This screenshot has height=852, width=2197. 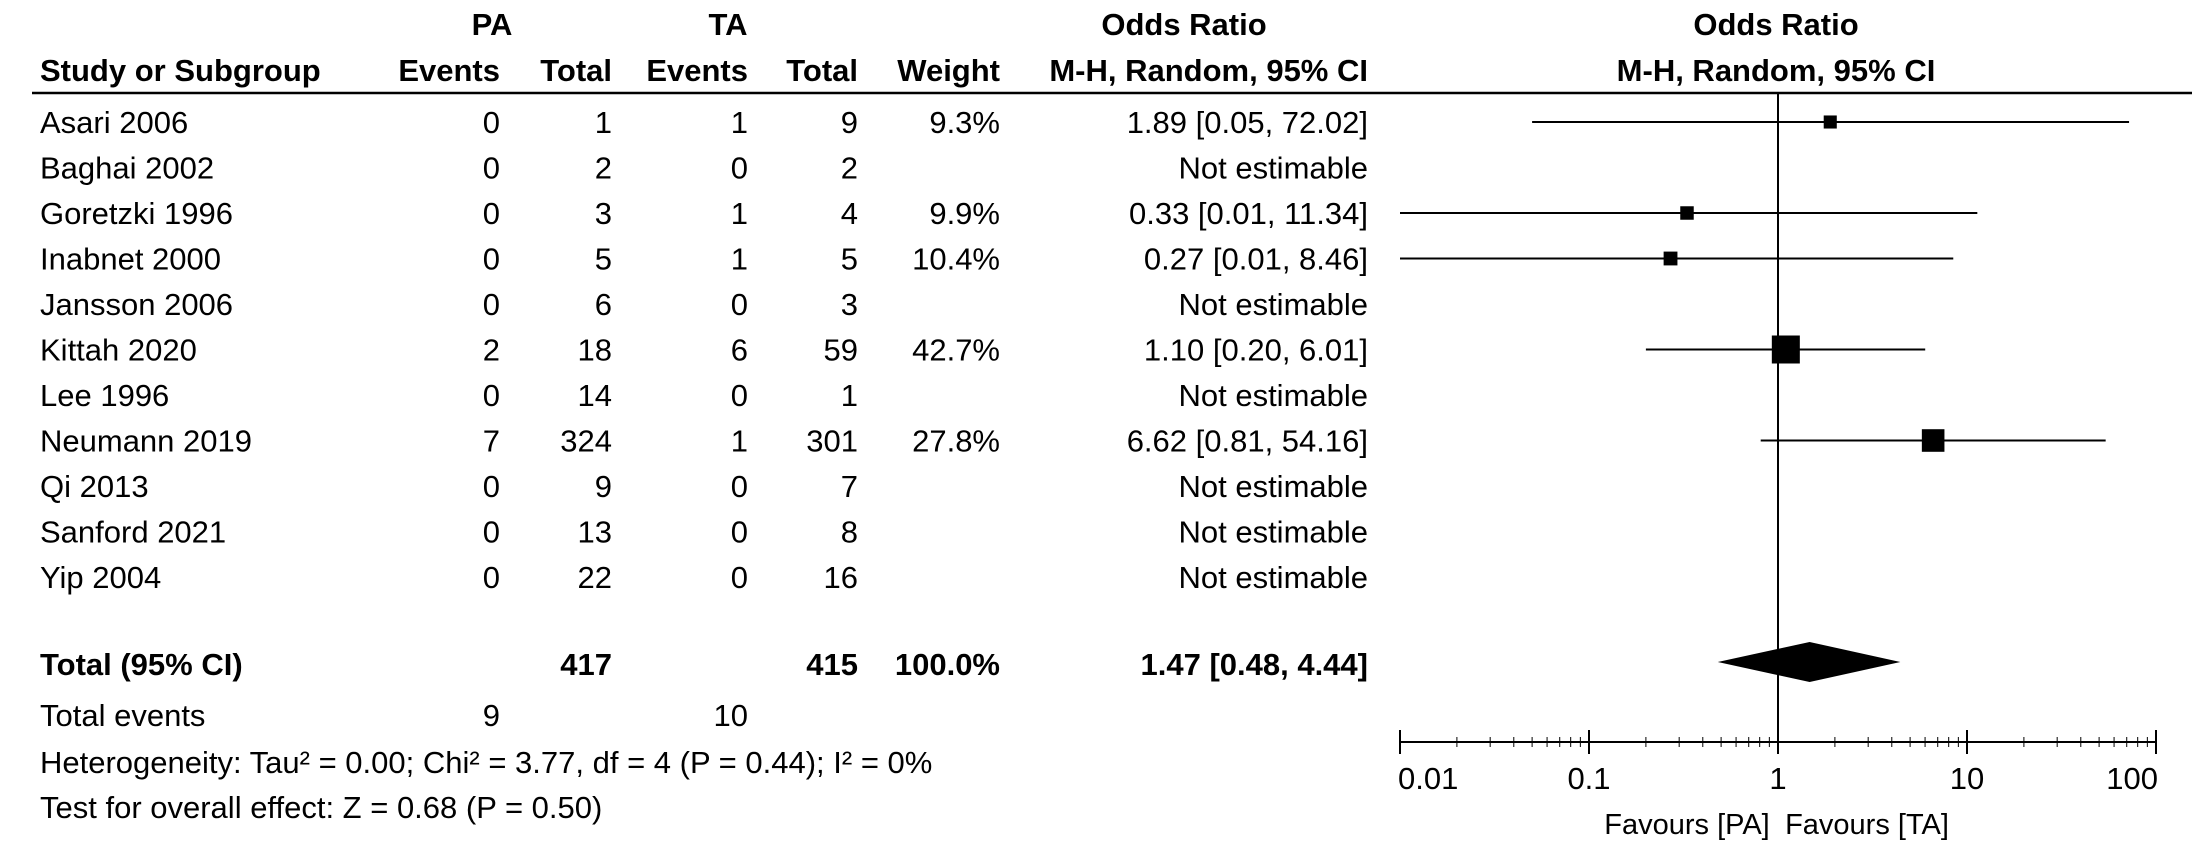 What do you see at coordinates (595, 532) in the screenshot?
I see `total-pa: 13` at bounding box center [595, 532].